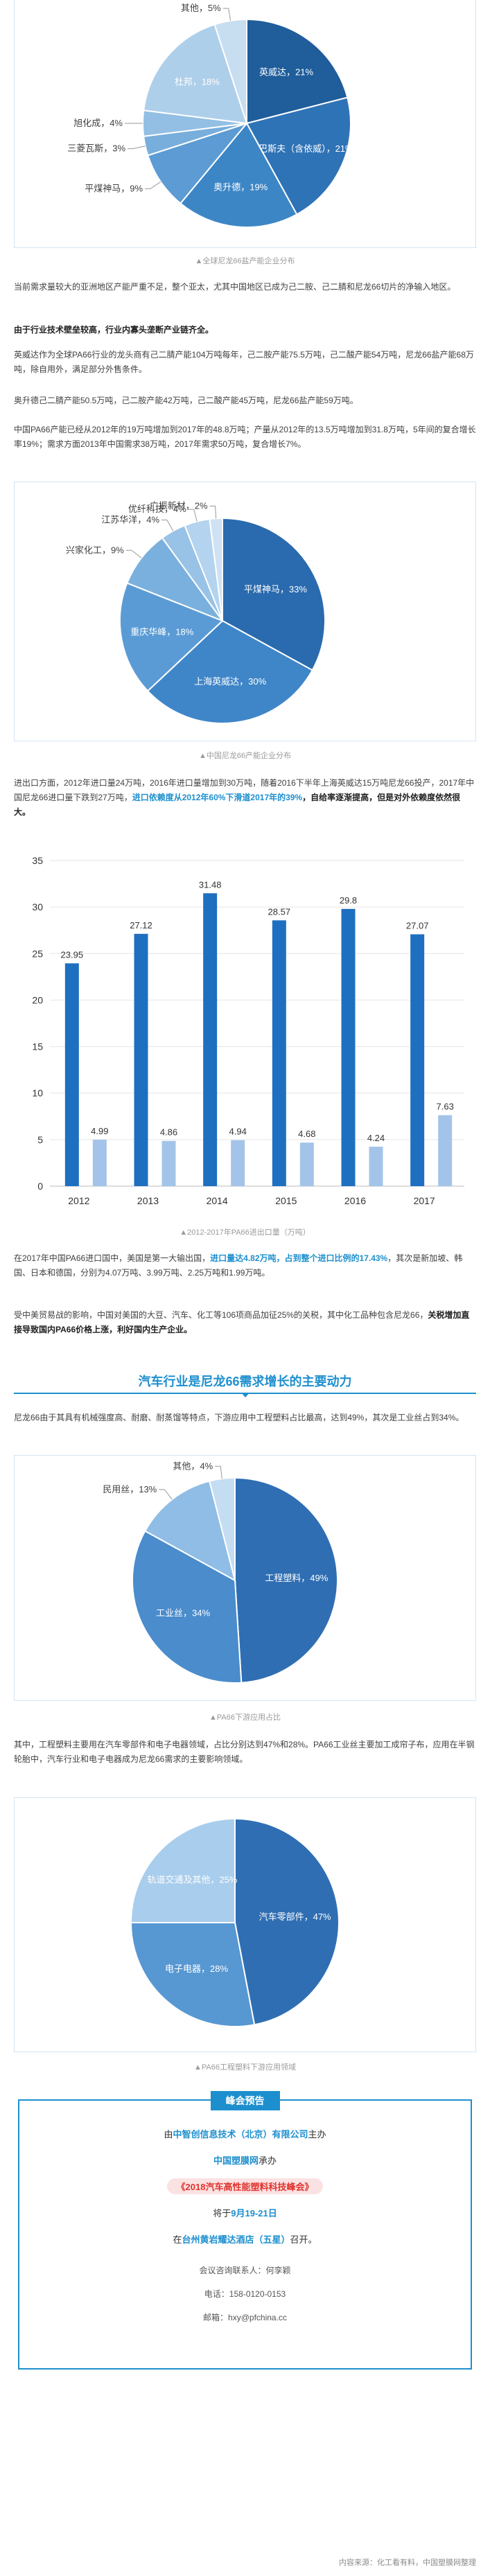  I want to click on bar-value-label: 4.99, so click(99, 1131).